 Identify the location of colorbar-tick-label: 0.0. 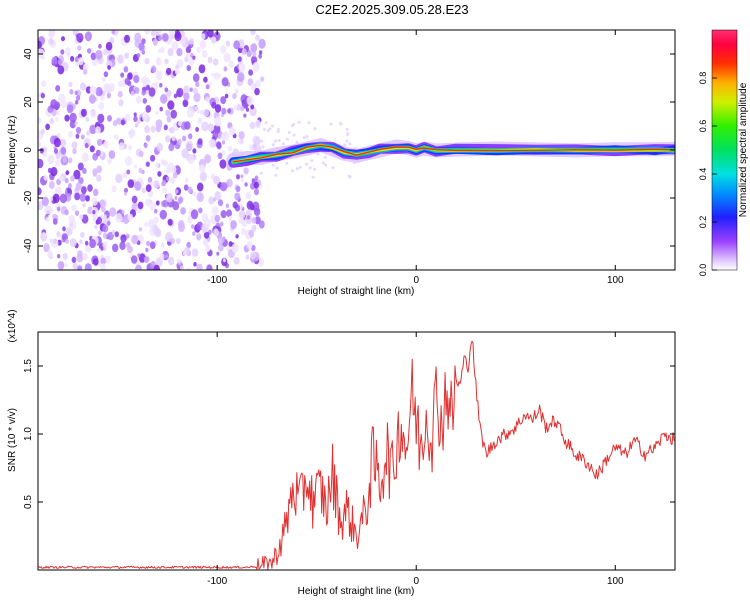
(703, 270).